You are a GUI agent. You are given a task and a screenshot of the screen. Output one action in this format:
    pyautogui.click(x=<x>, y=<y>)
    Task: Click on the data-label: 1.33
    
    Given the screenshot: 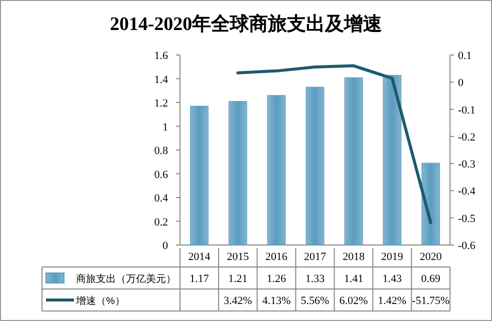 What is the action you would take?
    pyautogui.click(x=315, y=279)
    